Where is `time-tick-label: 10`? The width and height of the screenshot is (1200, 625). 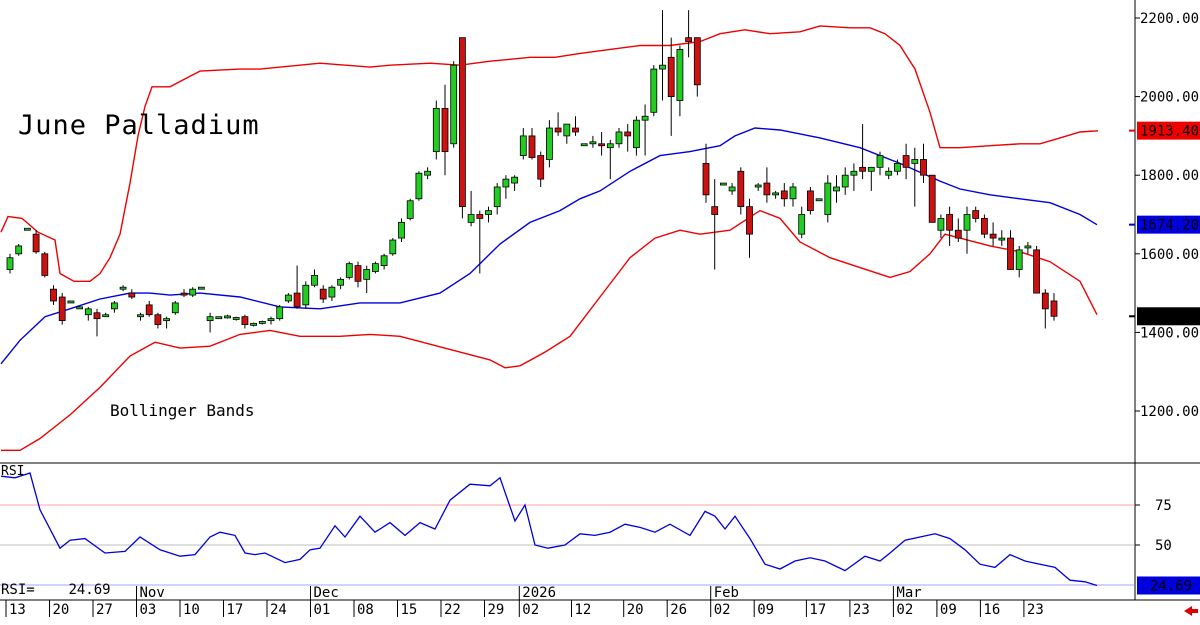 time-tick-label: 10 is located at coordinates (191, 610).